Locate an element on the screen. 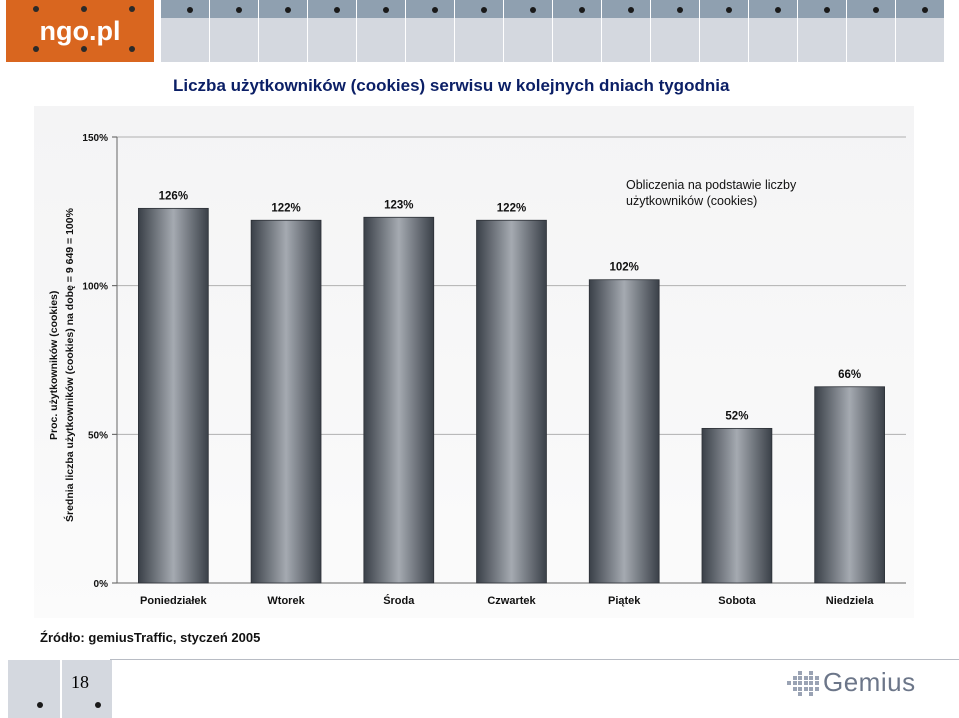  y-tick-label: 0% is located at coordinates (101, 584).